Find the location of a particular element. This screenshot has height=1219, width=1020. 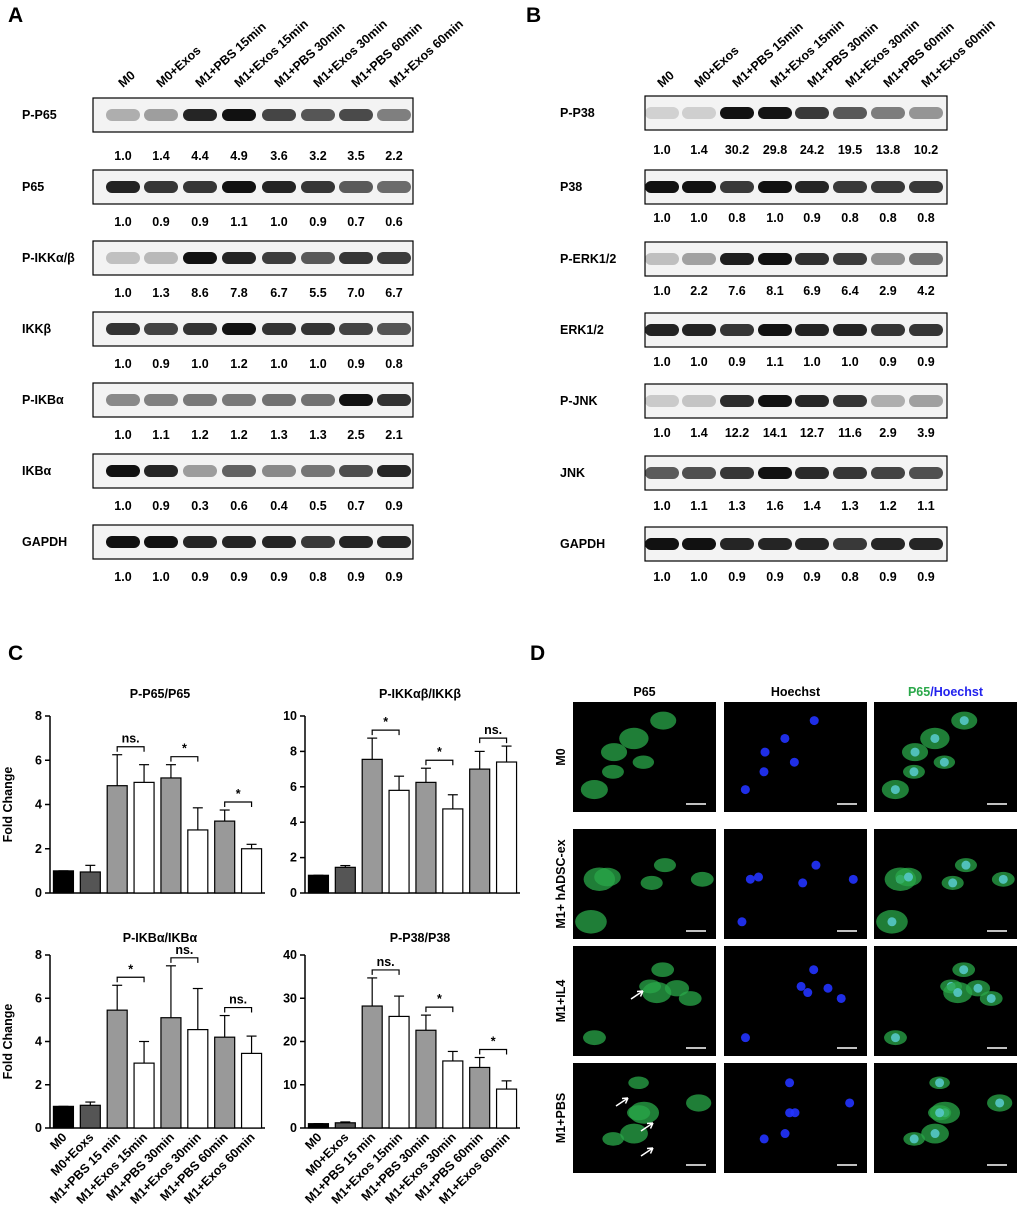

x-tick-label: M0 is located at coordinates (313, 1141).